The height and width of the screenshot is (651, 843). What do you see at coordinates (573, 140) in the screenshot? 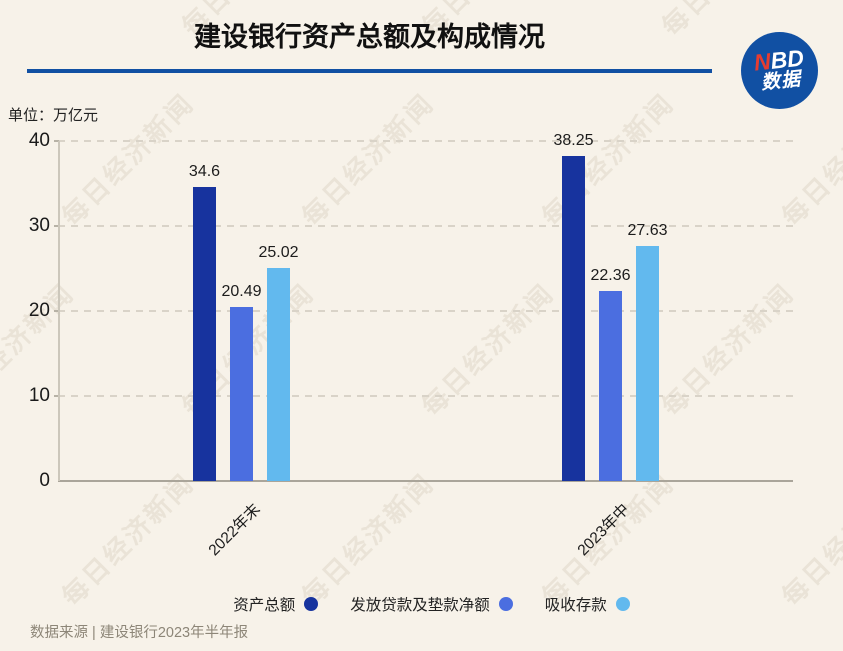
I see `bar-value-label: 38.25` at bounding box center [573, 140].